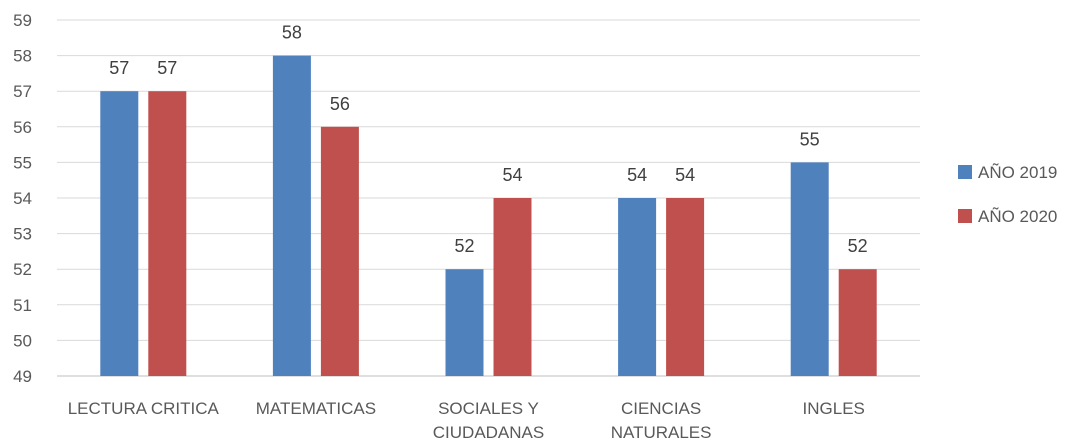 Image resolution: width=1080 pixels, height=444 pixels. Describe the element at coordinates (22, 234) in the screenshot. I see `y-tick-label: 53` at that location.